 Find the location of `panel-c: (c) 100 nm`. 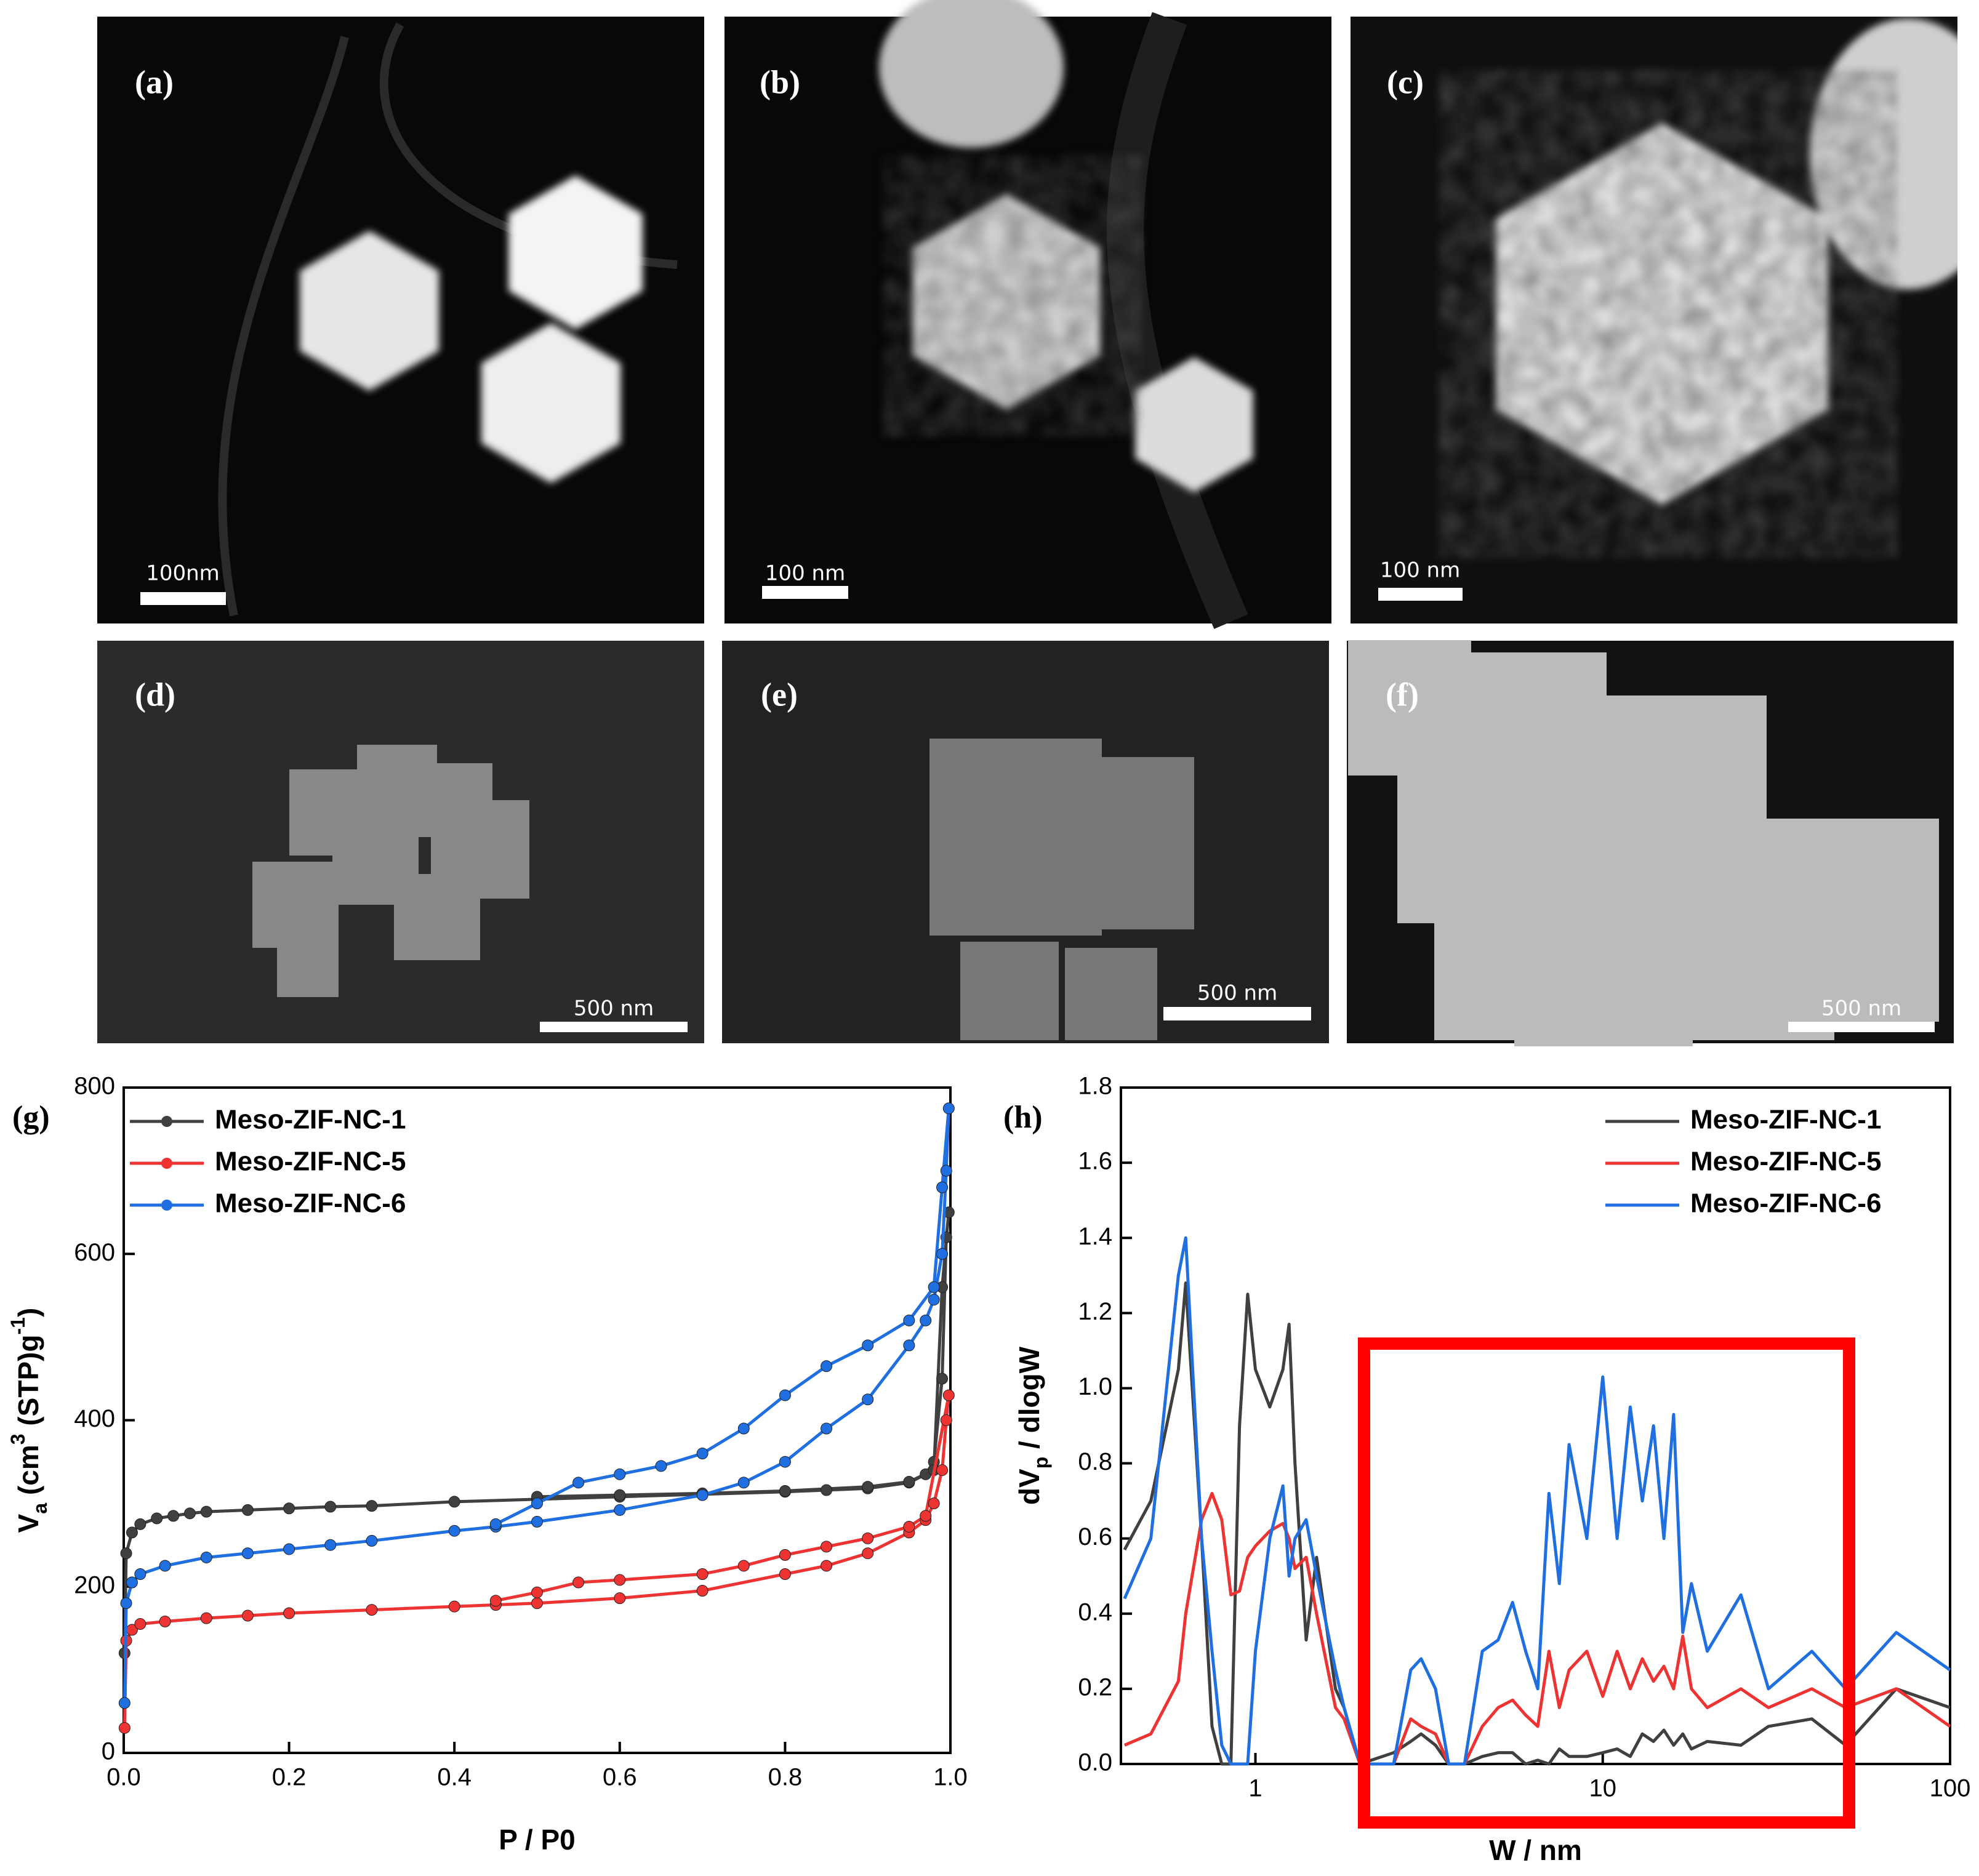

panel-c: (c) 100 nm is located at coordinates (1654, 320).